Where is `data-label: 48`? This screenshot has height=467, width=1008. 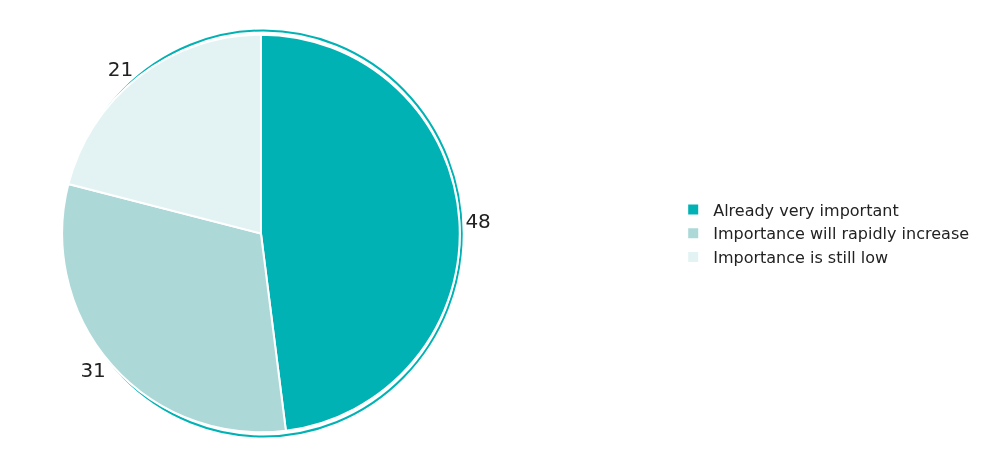 data-label: 48 is located at coordinates (478, 220).